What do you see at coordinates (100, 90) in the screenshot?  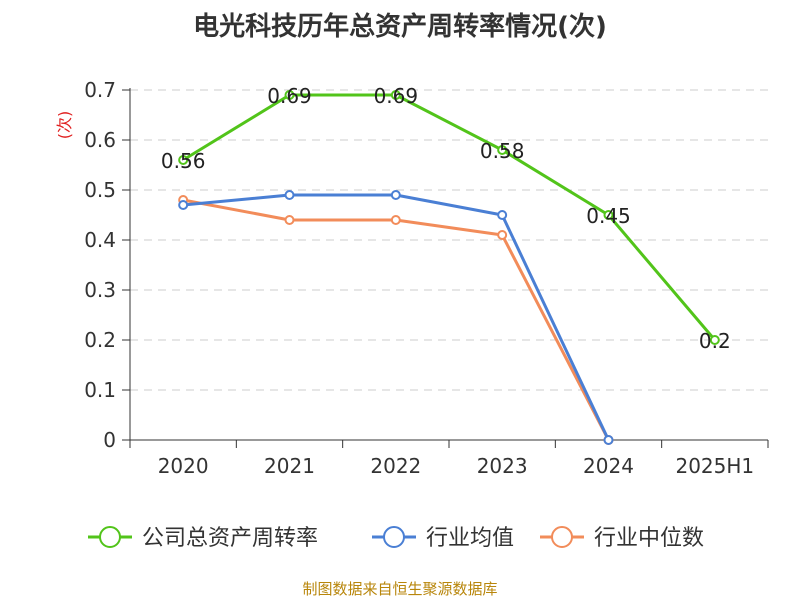 I see `y-tick-label: 0.7` at bounding box center [100, 90].